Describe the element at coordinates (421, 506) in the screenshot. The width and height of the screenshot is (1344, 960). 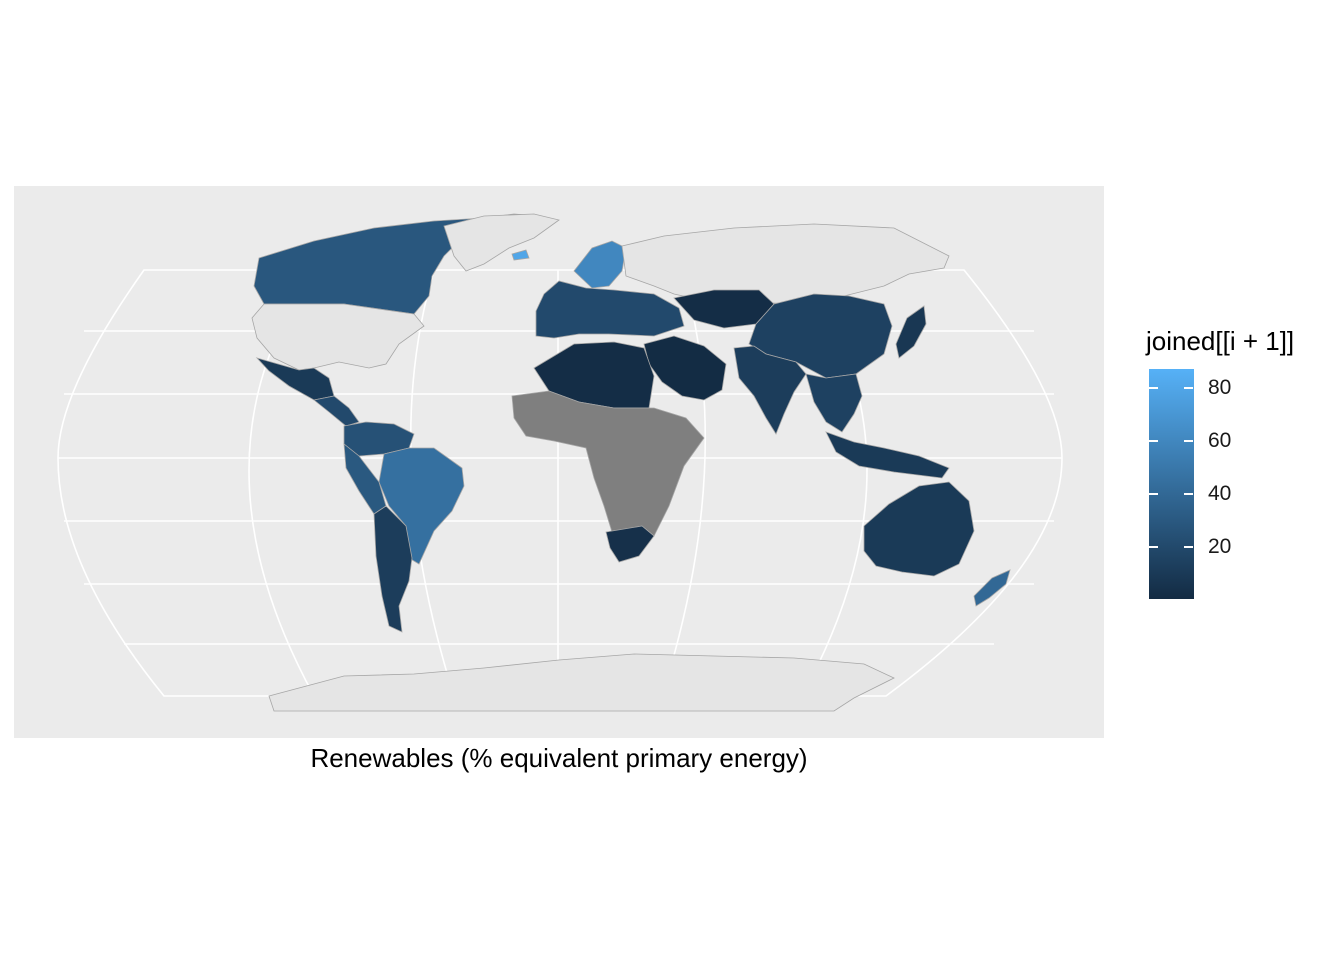
I see `region-brazil` at that location.